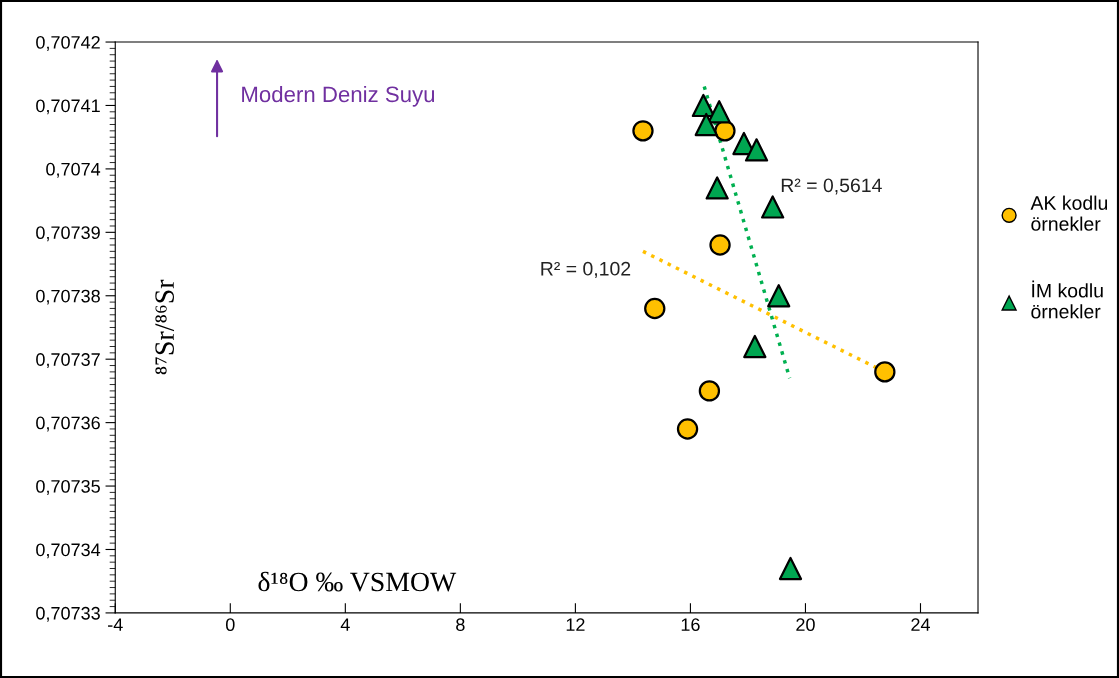 The height and width of the screenshot is (678, 1119). I want to click on x-tick-label: 24, so click(920, 624).